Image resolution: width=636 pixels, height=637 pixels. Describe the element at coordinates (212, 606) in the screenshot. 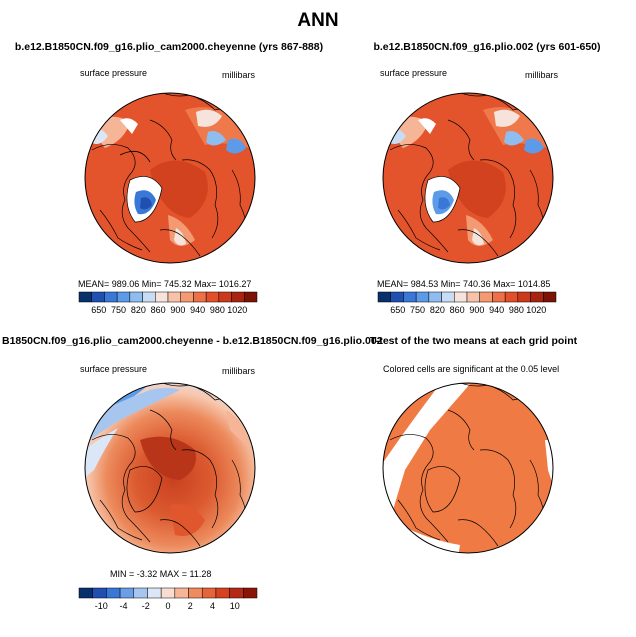

I see `colorbar-tick-label: 4` at that location.